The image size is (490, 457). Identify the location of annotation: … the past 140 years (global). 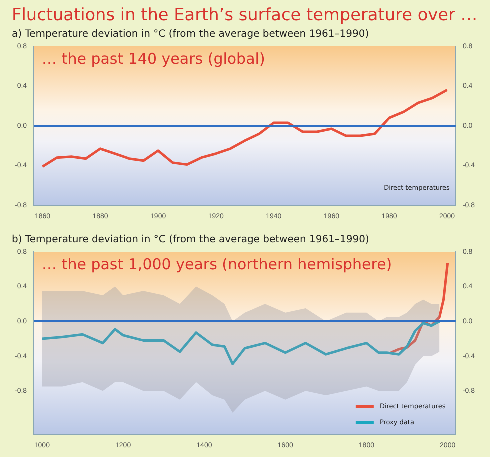
(154, 59).